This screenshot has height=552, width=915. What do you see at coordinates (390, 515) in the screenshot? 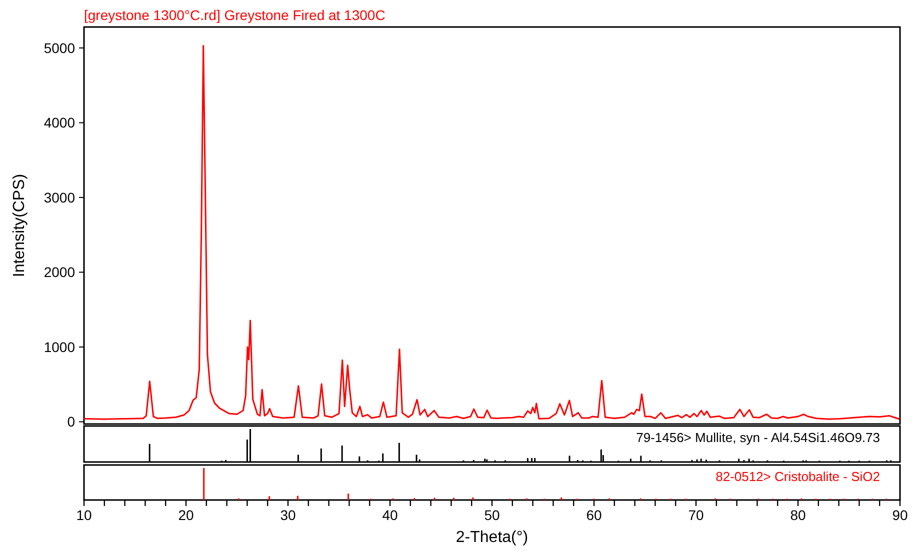
I see `x-tick-label: 40` at bounding box center [390, 515].